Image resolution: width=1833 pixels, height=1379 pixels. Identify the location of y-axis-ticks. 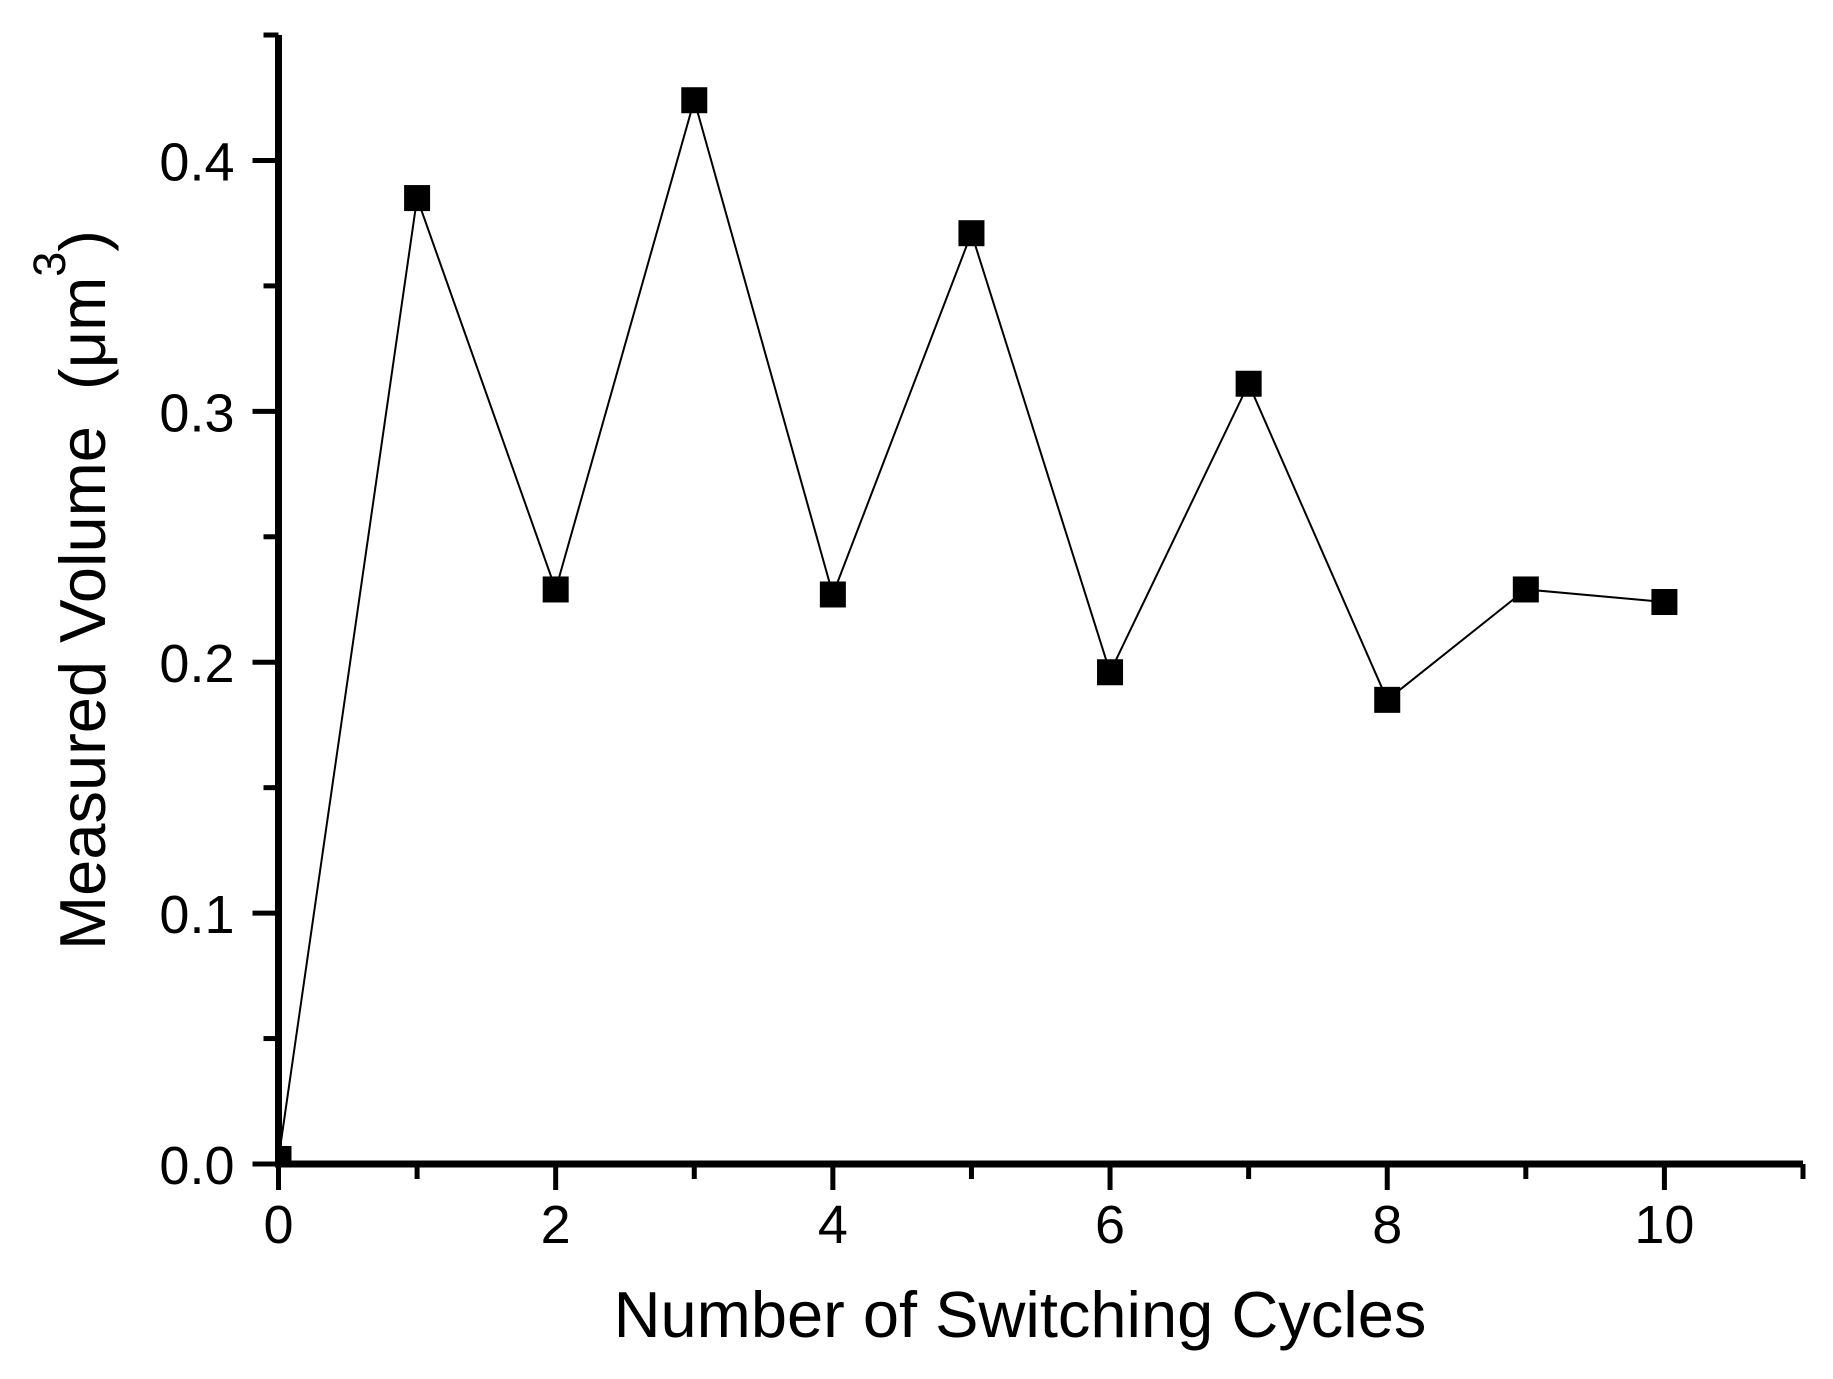
(265, 599).